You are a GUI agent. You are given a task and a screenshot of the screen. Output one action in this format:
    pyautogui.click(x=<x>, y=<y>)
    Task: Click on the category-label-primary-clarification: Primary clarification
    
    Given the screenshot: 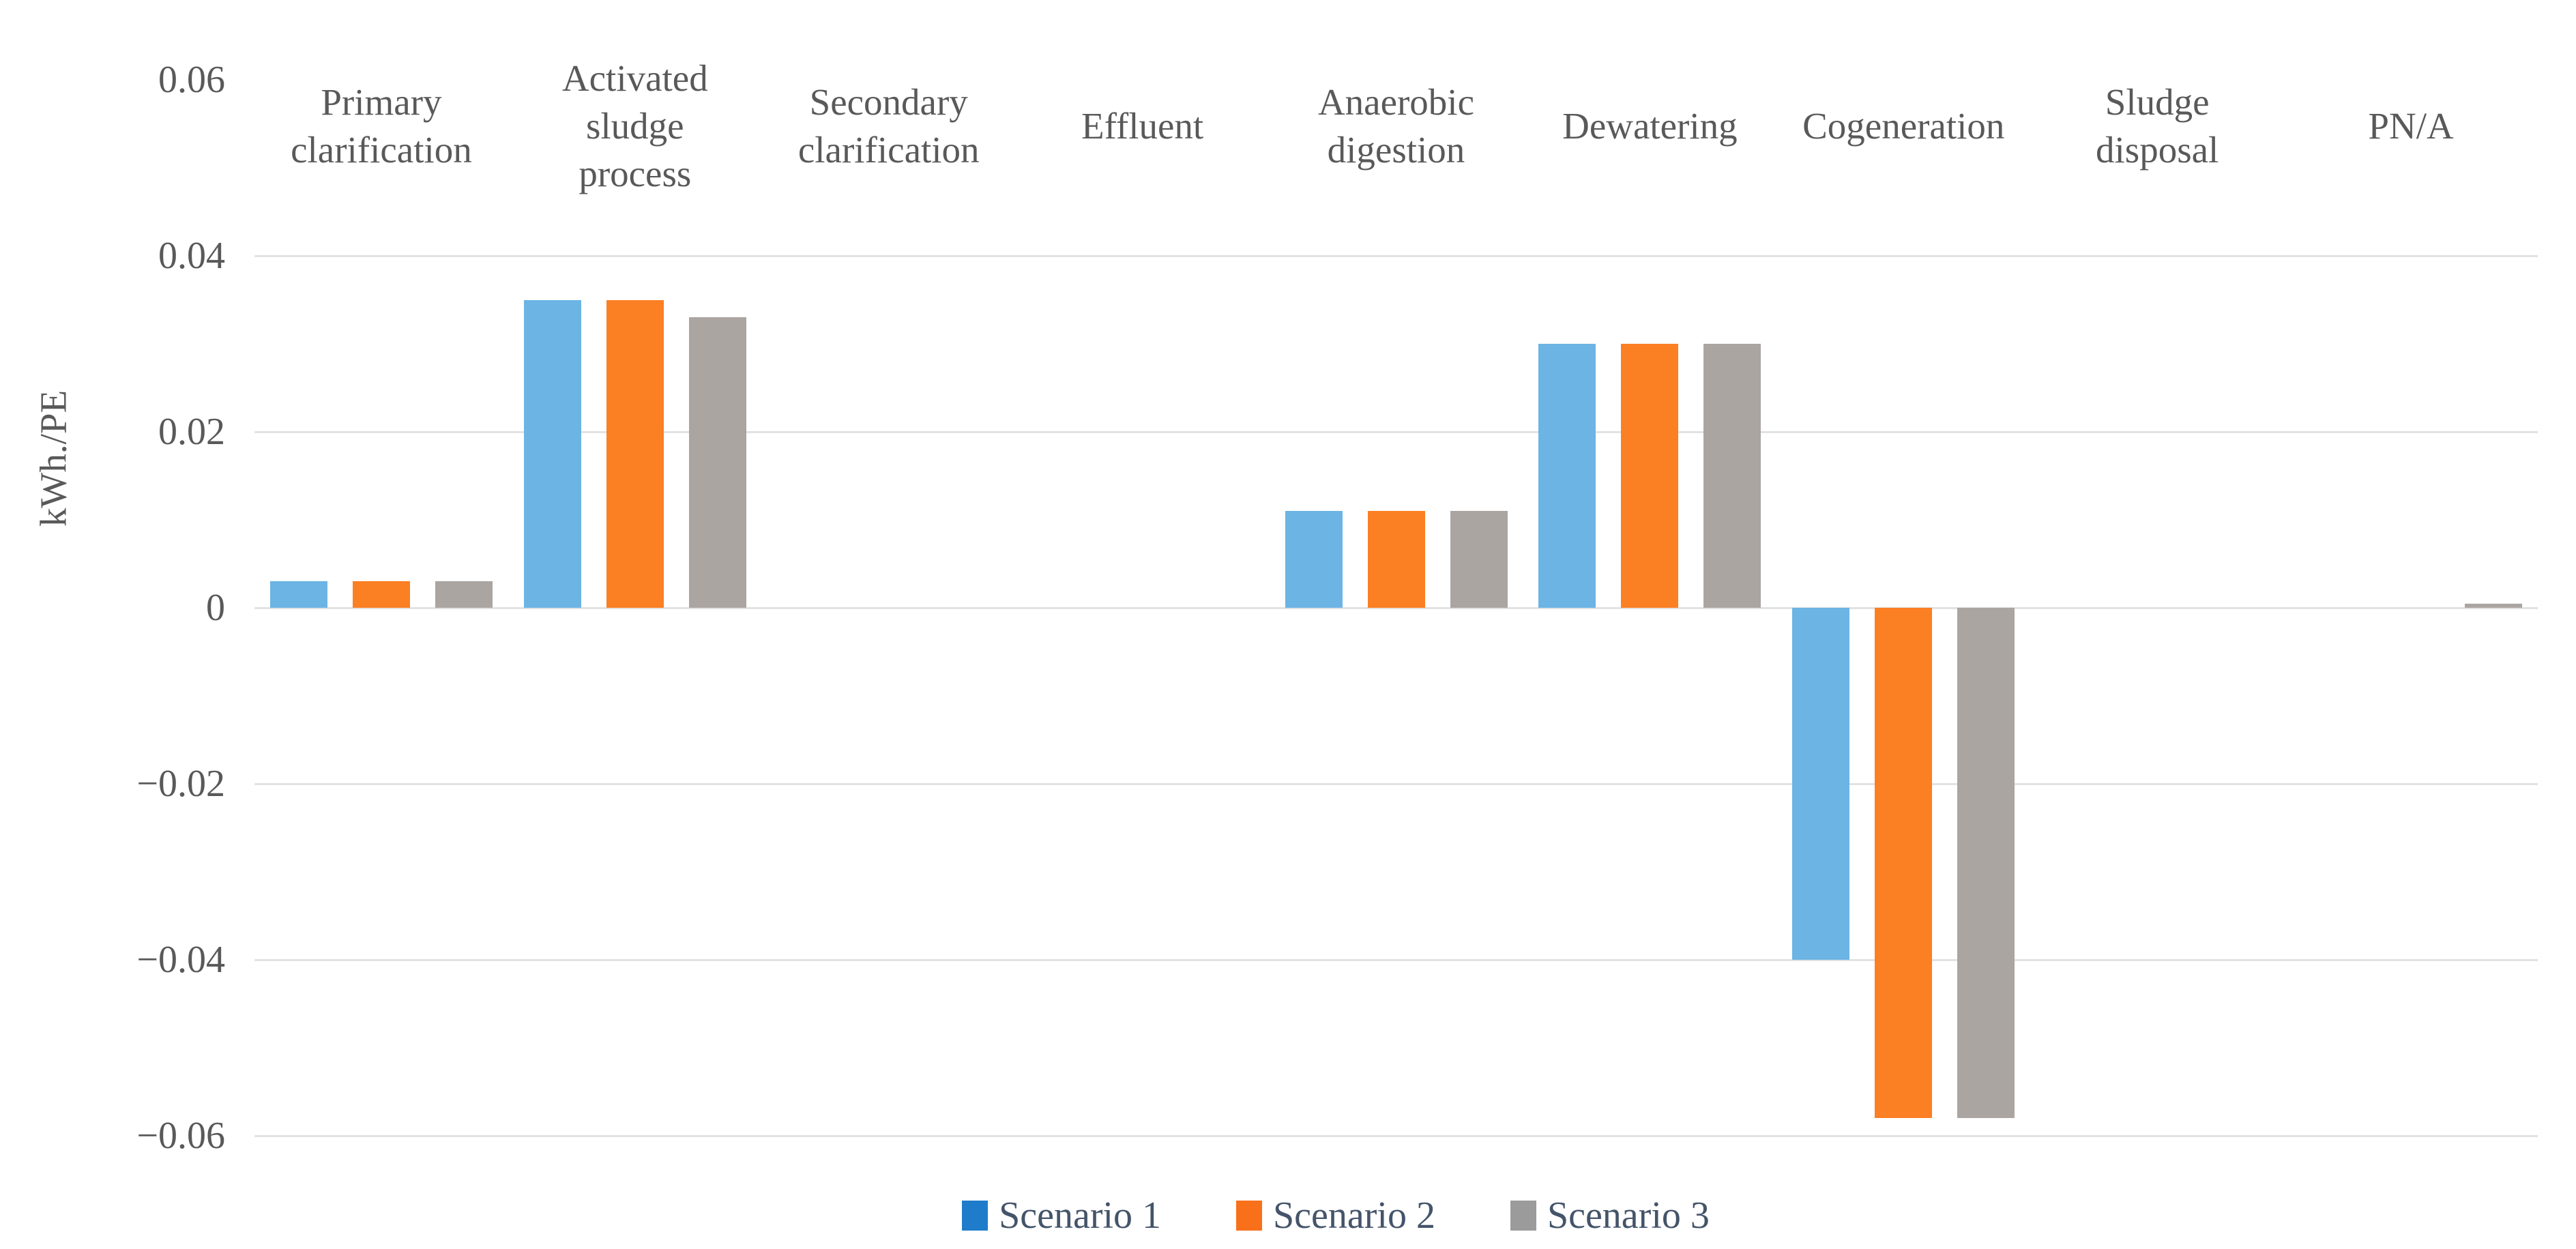 What is the action you would take?
    pyautogui.click(x=381, y=126)
    